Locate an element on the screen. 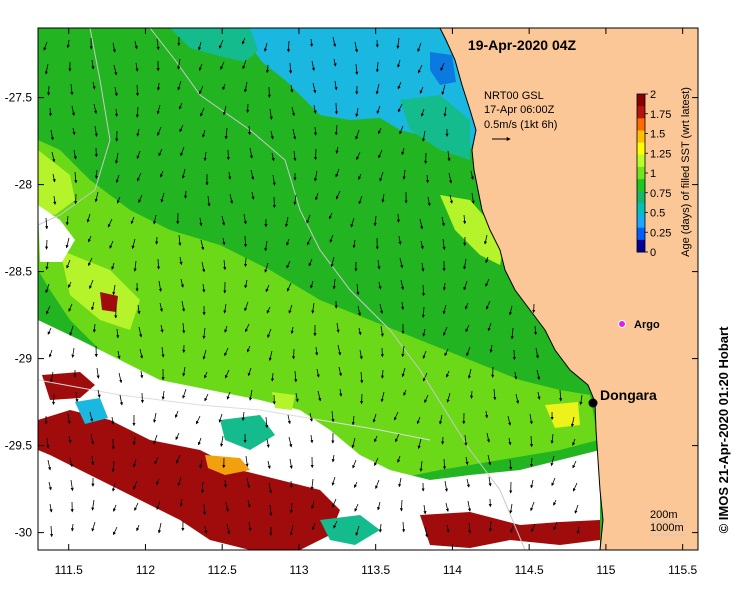  sst-region-darkred-se is located at coordinates (510, 530).